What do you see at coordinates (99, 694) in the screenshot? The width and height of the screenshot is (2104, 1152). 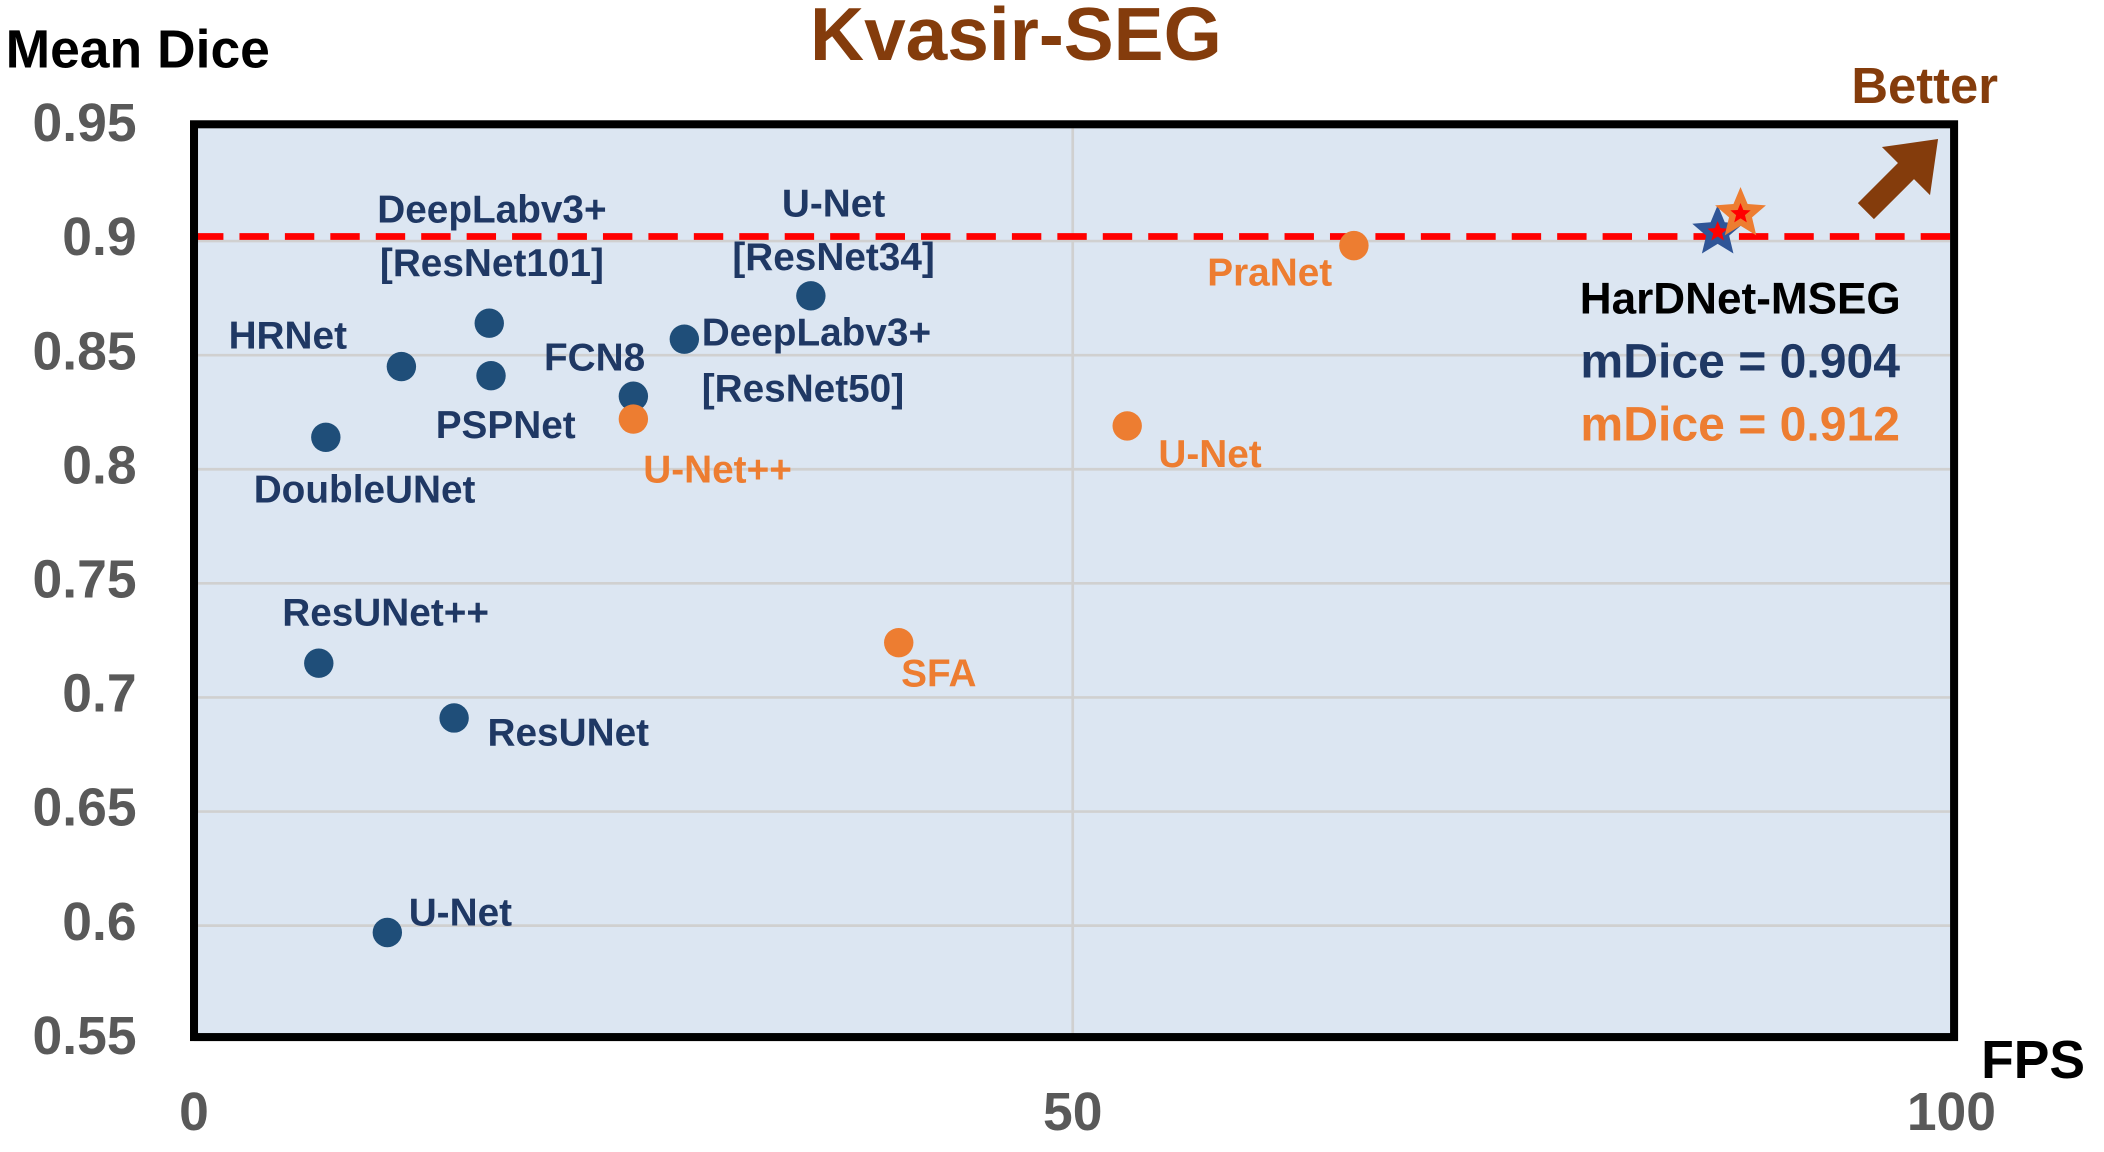 I see `y-tick-label: 0.7` at bounding box center [99, 694].